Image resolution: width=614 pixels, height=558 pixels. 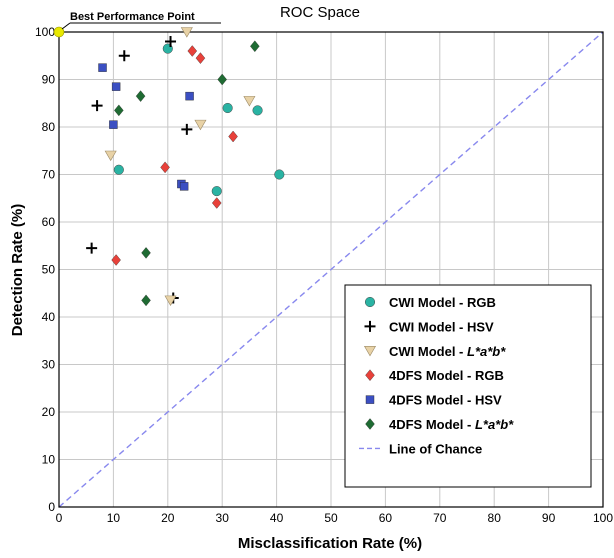 I want to click on y-tick-label: 60, so click(x=49, y=222).